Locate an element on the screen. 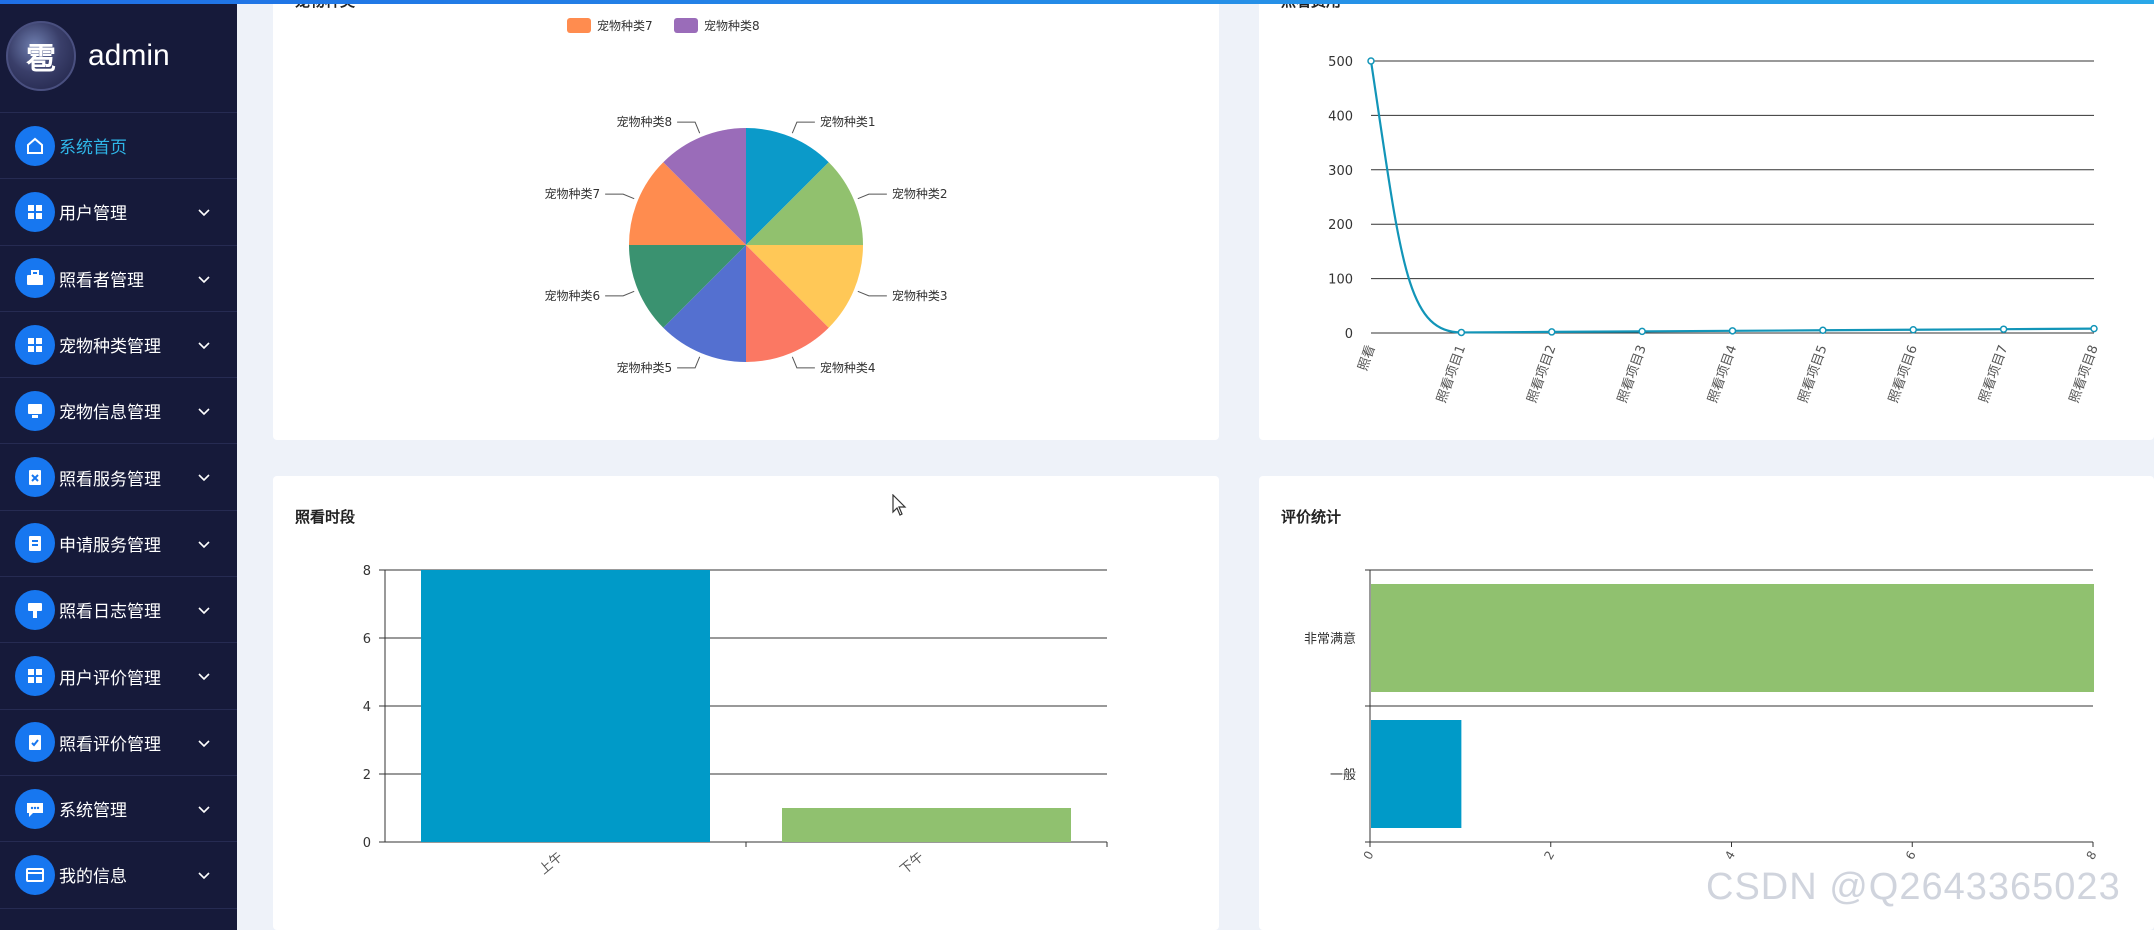 The image size is (2154, 930). sidebar-item-8: 照看日志管理 is located at coordinates (118, 610).